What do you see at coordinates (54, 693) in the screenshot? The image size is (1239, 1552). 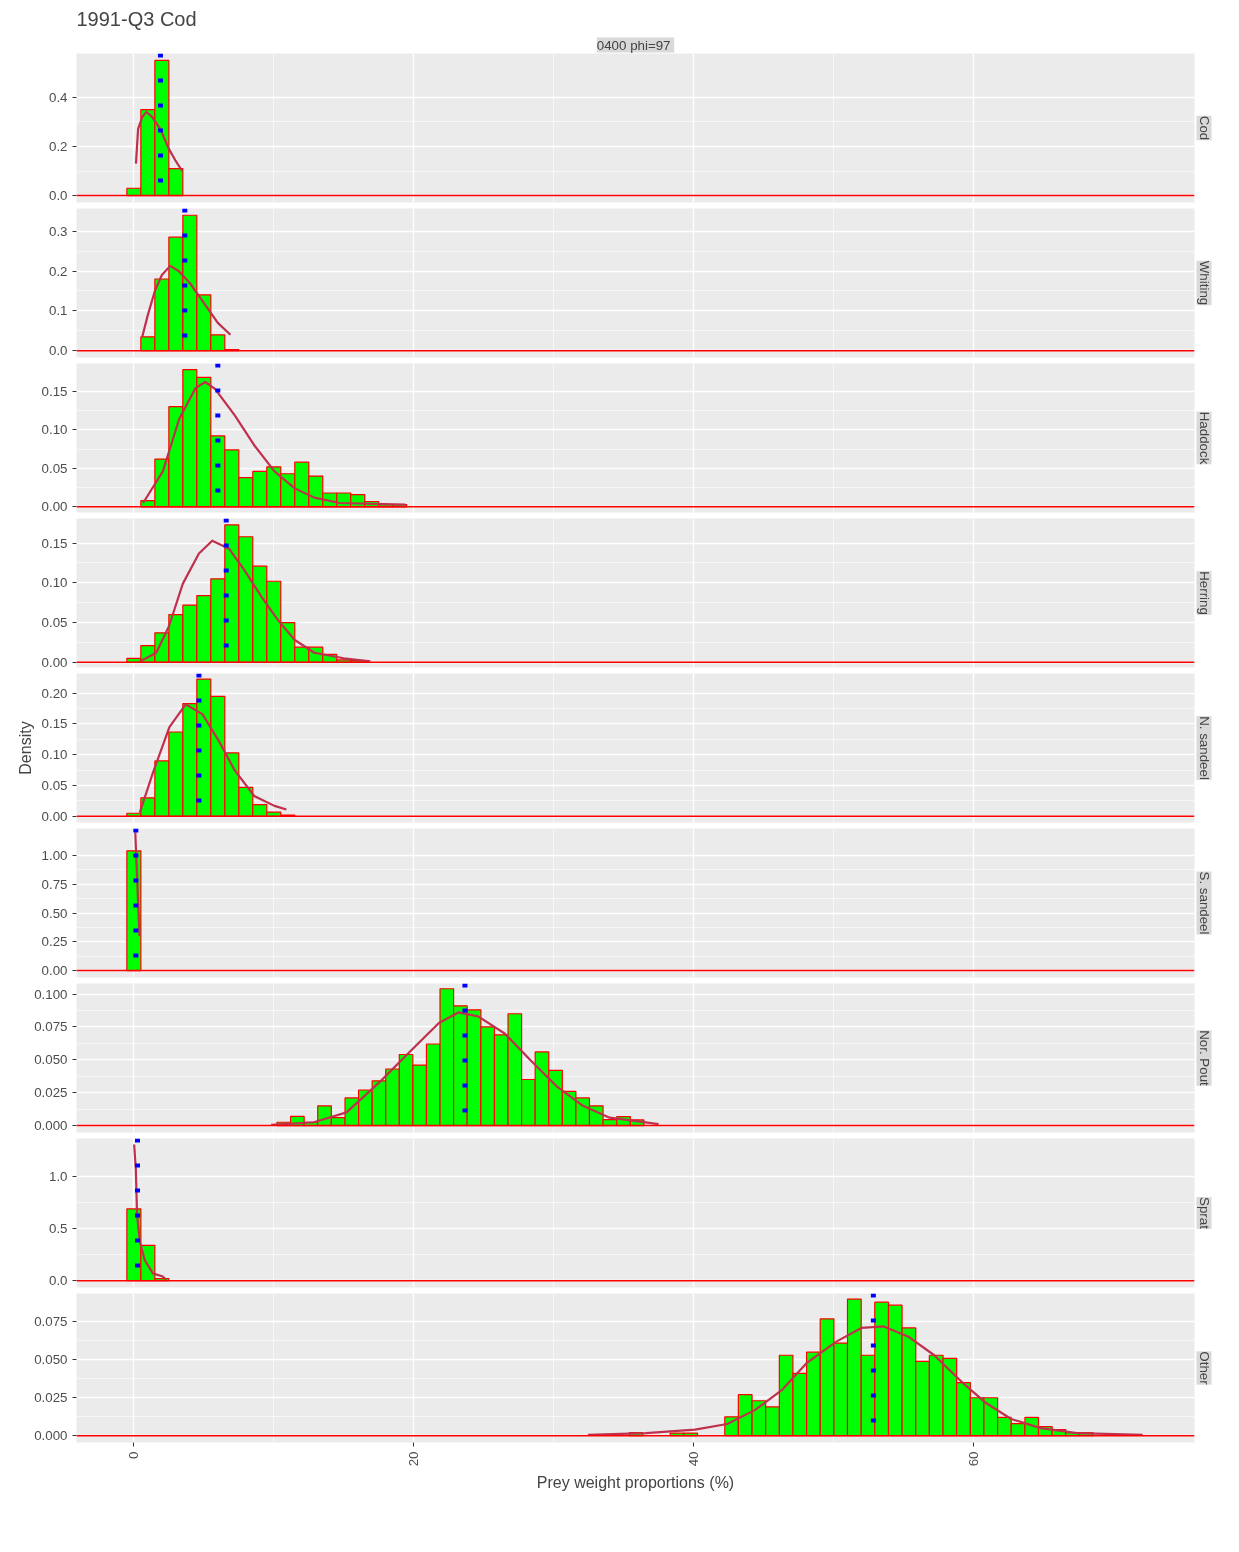 I see `y-tick-label: 0.20` at bounding box center [54, 693].